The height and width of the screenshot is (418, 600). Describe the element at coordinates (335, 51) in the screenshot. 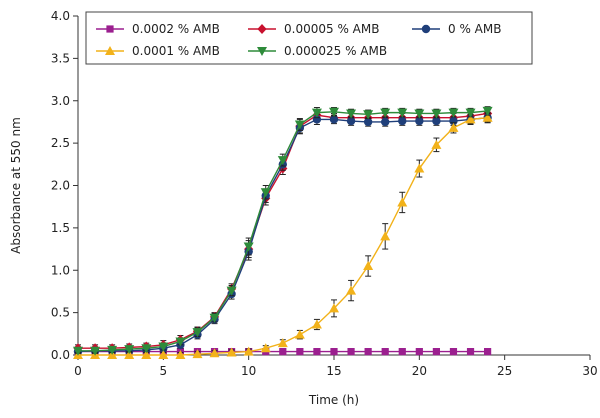

I see `legend-label: 0.000025 % AMB` at that location.